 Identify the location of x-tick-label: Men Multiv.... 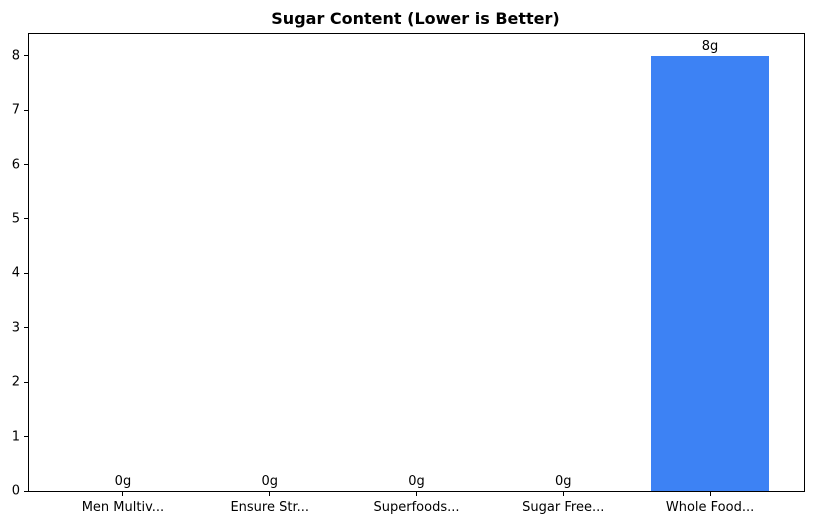
(123, 507).